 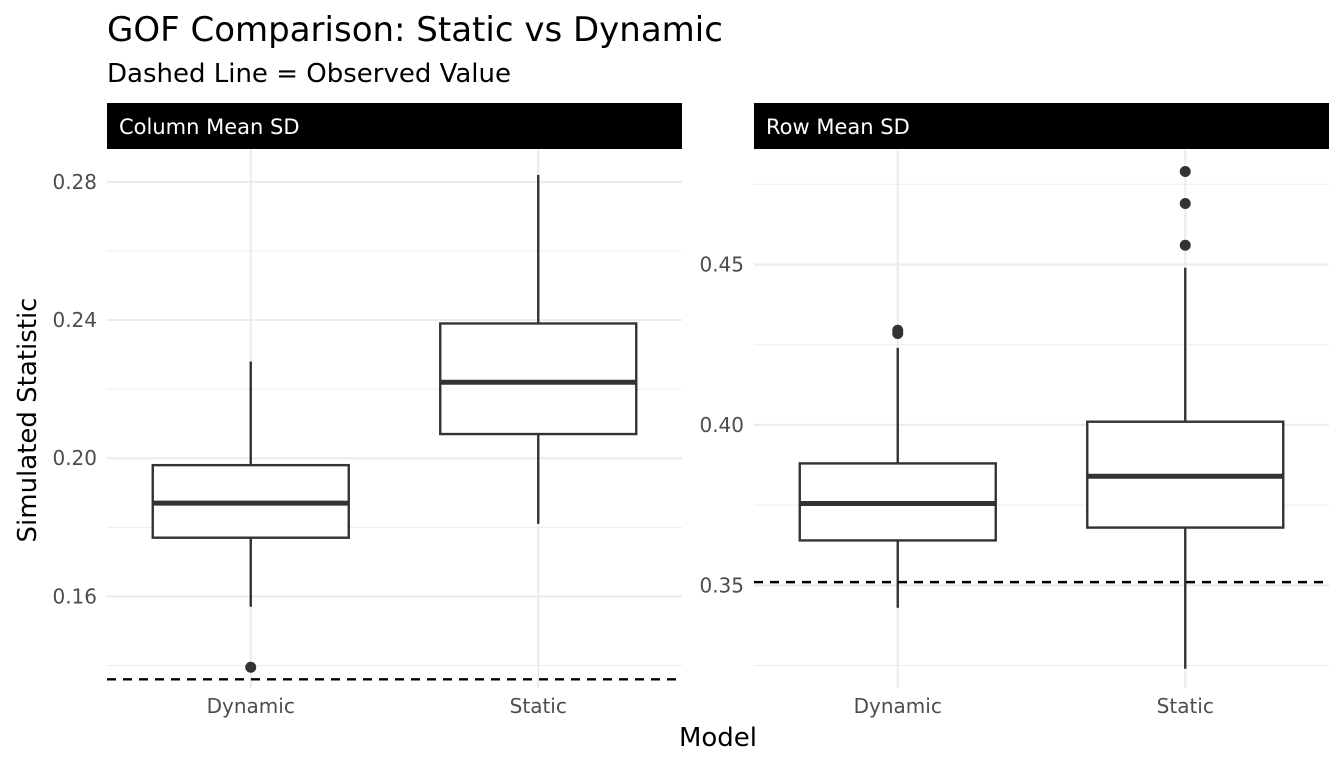 What do you see at coordinates (538, 379) in the screenshot?
I see `box-iqr` at bounding box center [538, 379].